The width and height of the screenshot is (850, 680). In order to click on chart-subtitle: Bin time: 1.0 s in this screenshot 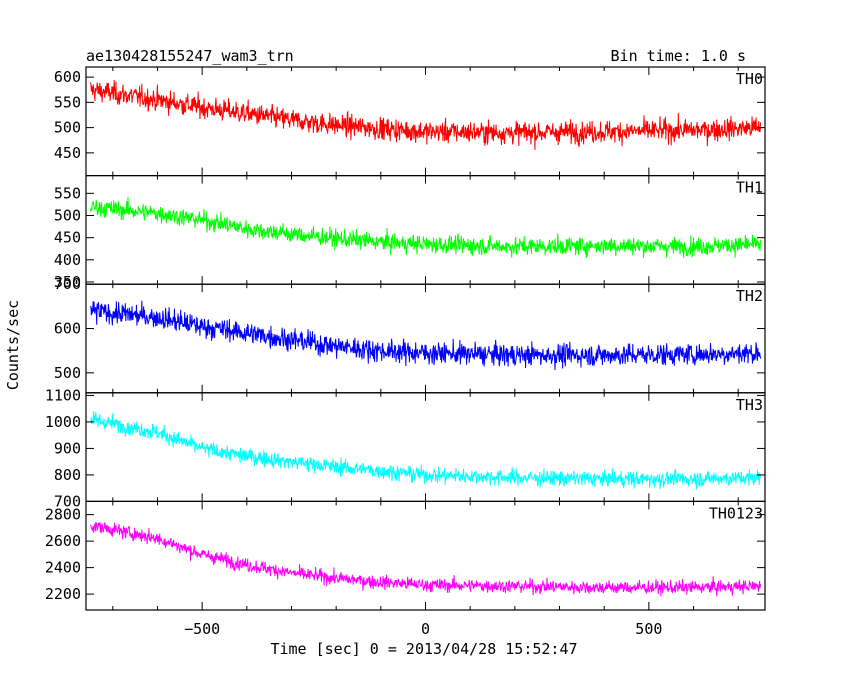, I will do `click(678, 56)`.